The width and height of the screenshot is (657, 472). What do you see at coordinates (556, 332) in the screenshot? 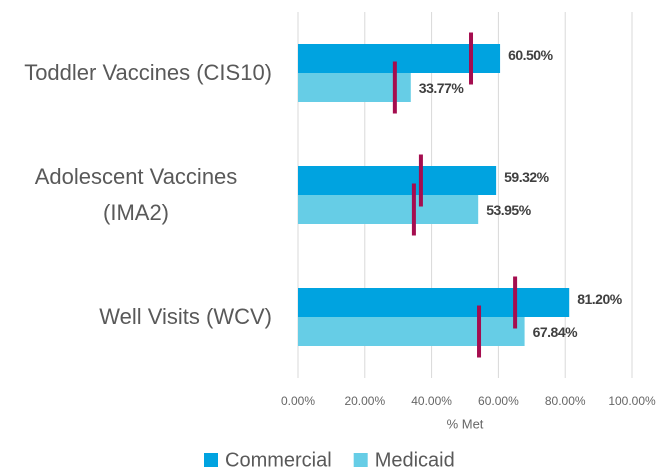
I see `value-label: 67.84%` at bounding box center [556, 332].